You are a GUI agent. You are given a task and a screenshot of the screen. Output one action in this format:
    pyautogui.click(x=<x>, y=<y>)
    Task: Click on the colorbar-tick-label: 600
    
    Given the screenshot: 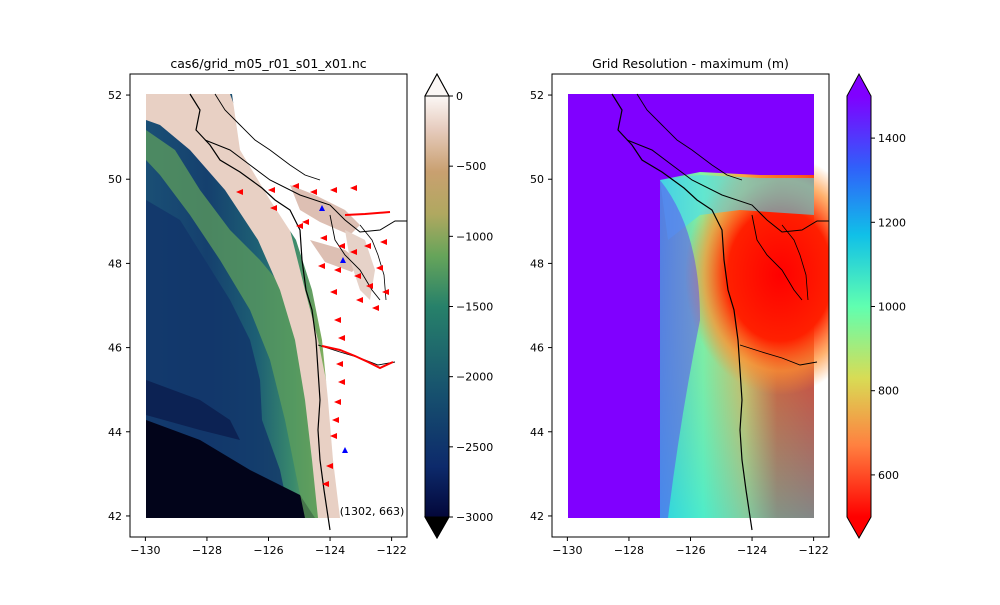 What is the action you would take?
    pyautogui.click(x=888, y=475)
    